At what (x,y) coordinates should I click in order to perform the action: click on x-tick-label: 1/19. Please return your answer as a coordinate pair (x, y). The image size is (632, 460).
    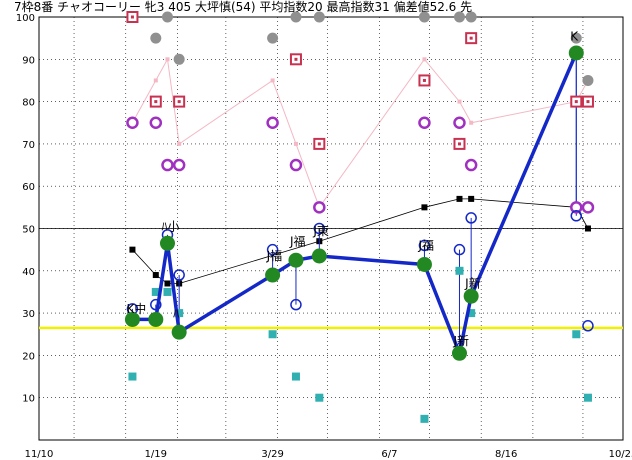
    Looking at the image, I should click on (156, 454).